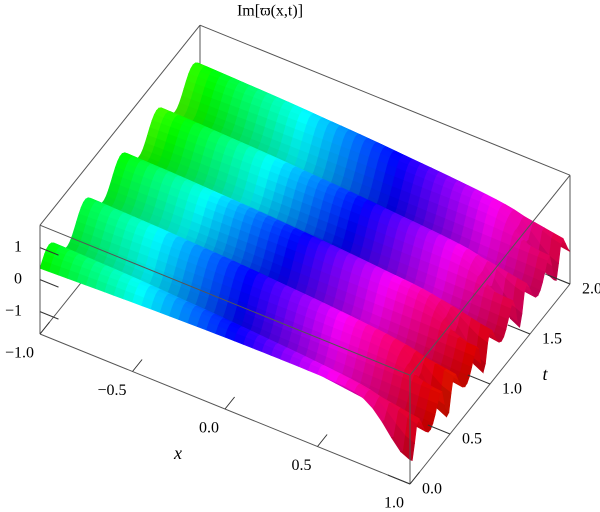  Describe the element at coordinates (18, 246) in the screenshot. I see `z-tick-label: 1` at that location.